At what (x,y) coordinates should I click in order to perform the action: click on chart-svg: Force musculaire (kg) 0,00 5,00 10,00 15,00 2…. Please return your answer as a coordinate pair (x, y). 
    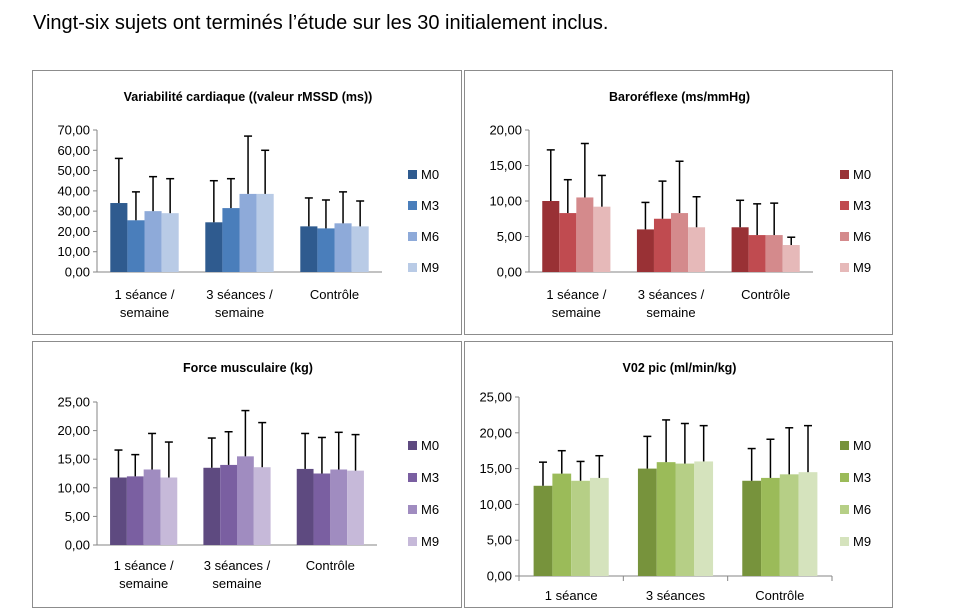
    Looking at the image, I should click on (248, 476).